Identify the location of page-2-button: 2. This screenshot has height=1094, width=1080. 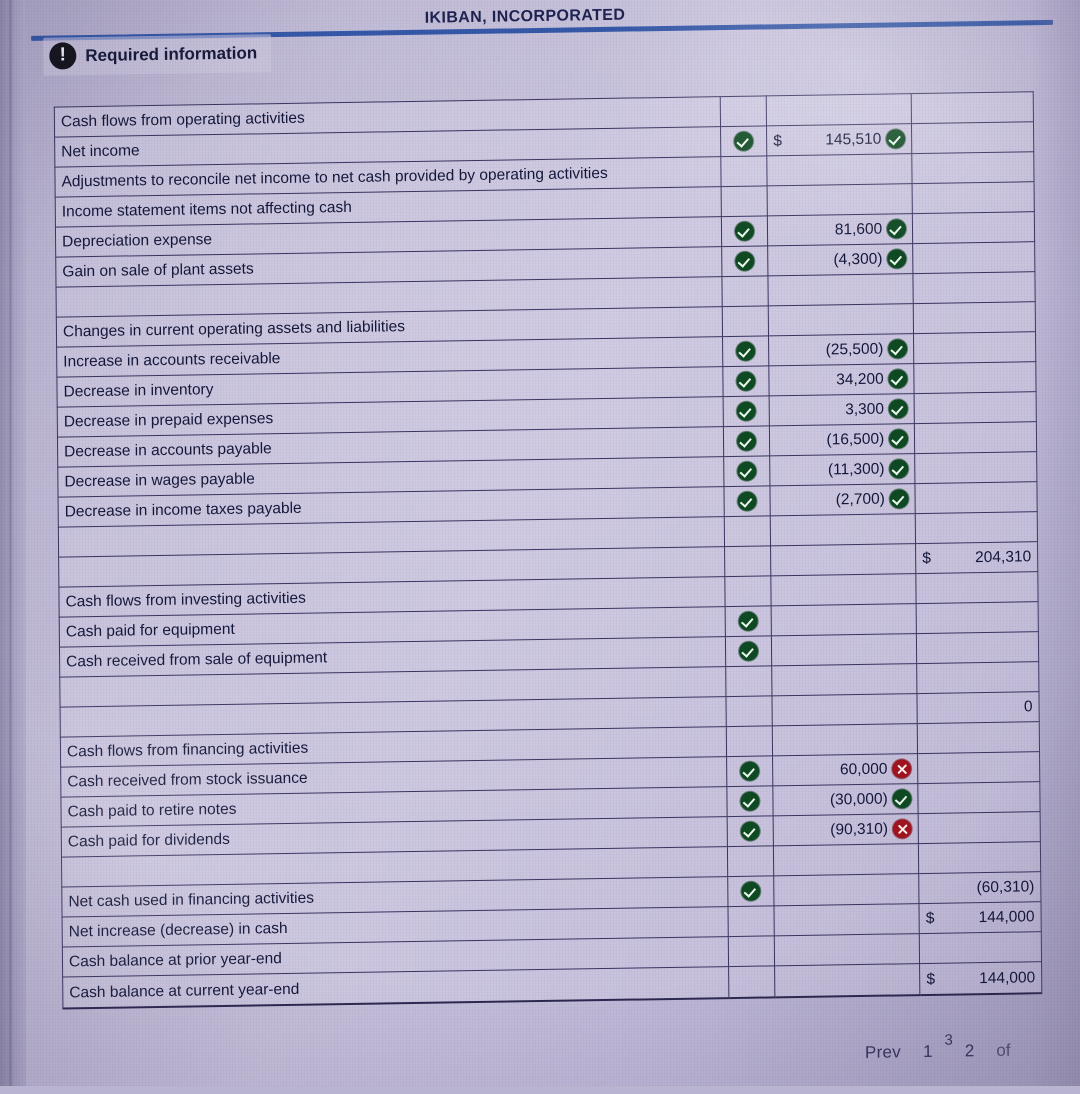
(969, 1051).